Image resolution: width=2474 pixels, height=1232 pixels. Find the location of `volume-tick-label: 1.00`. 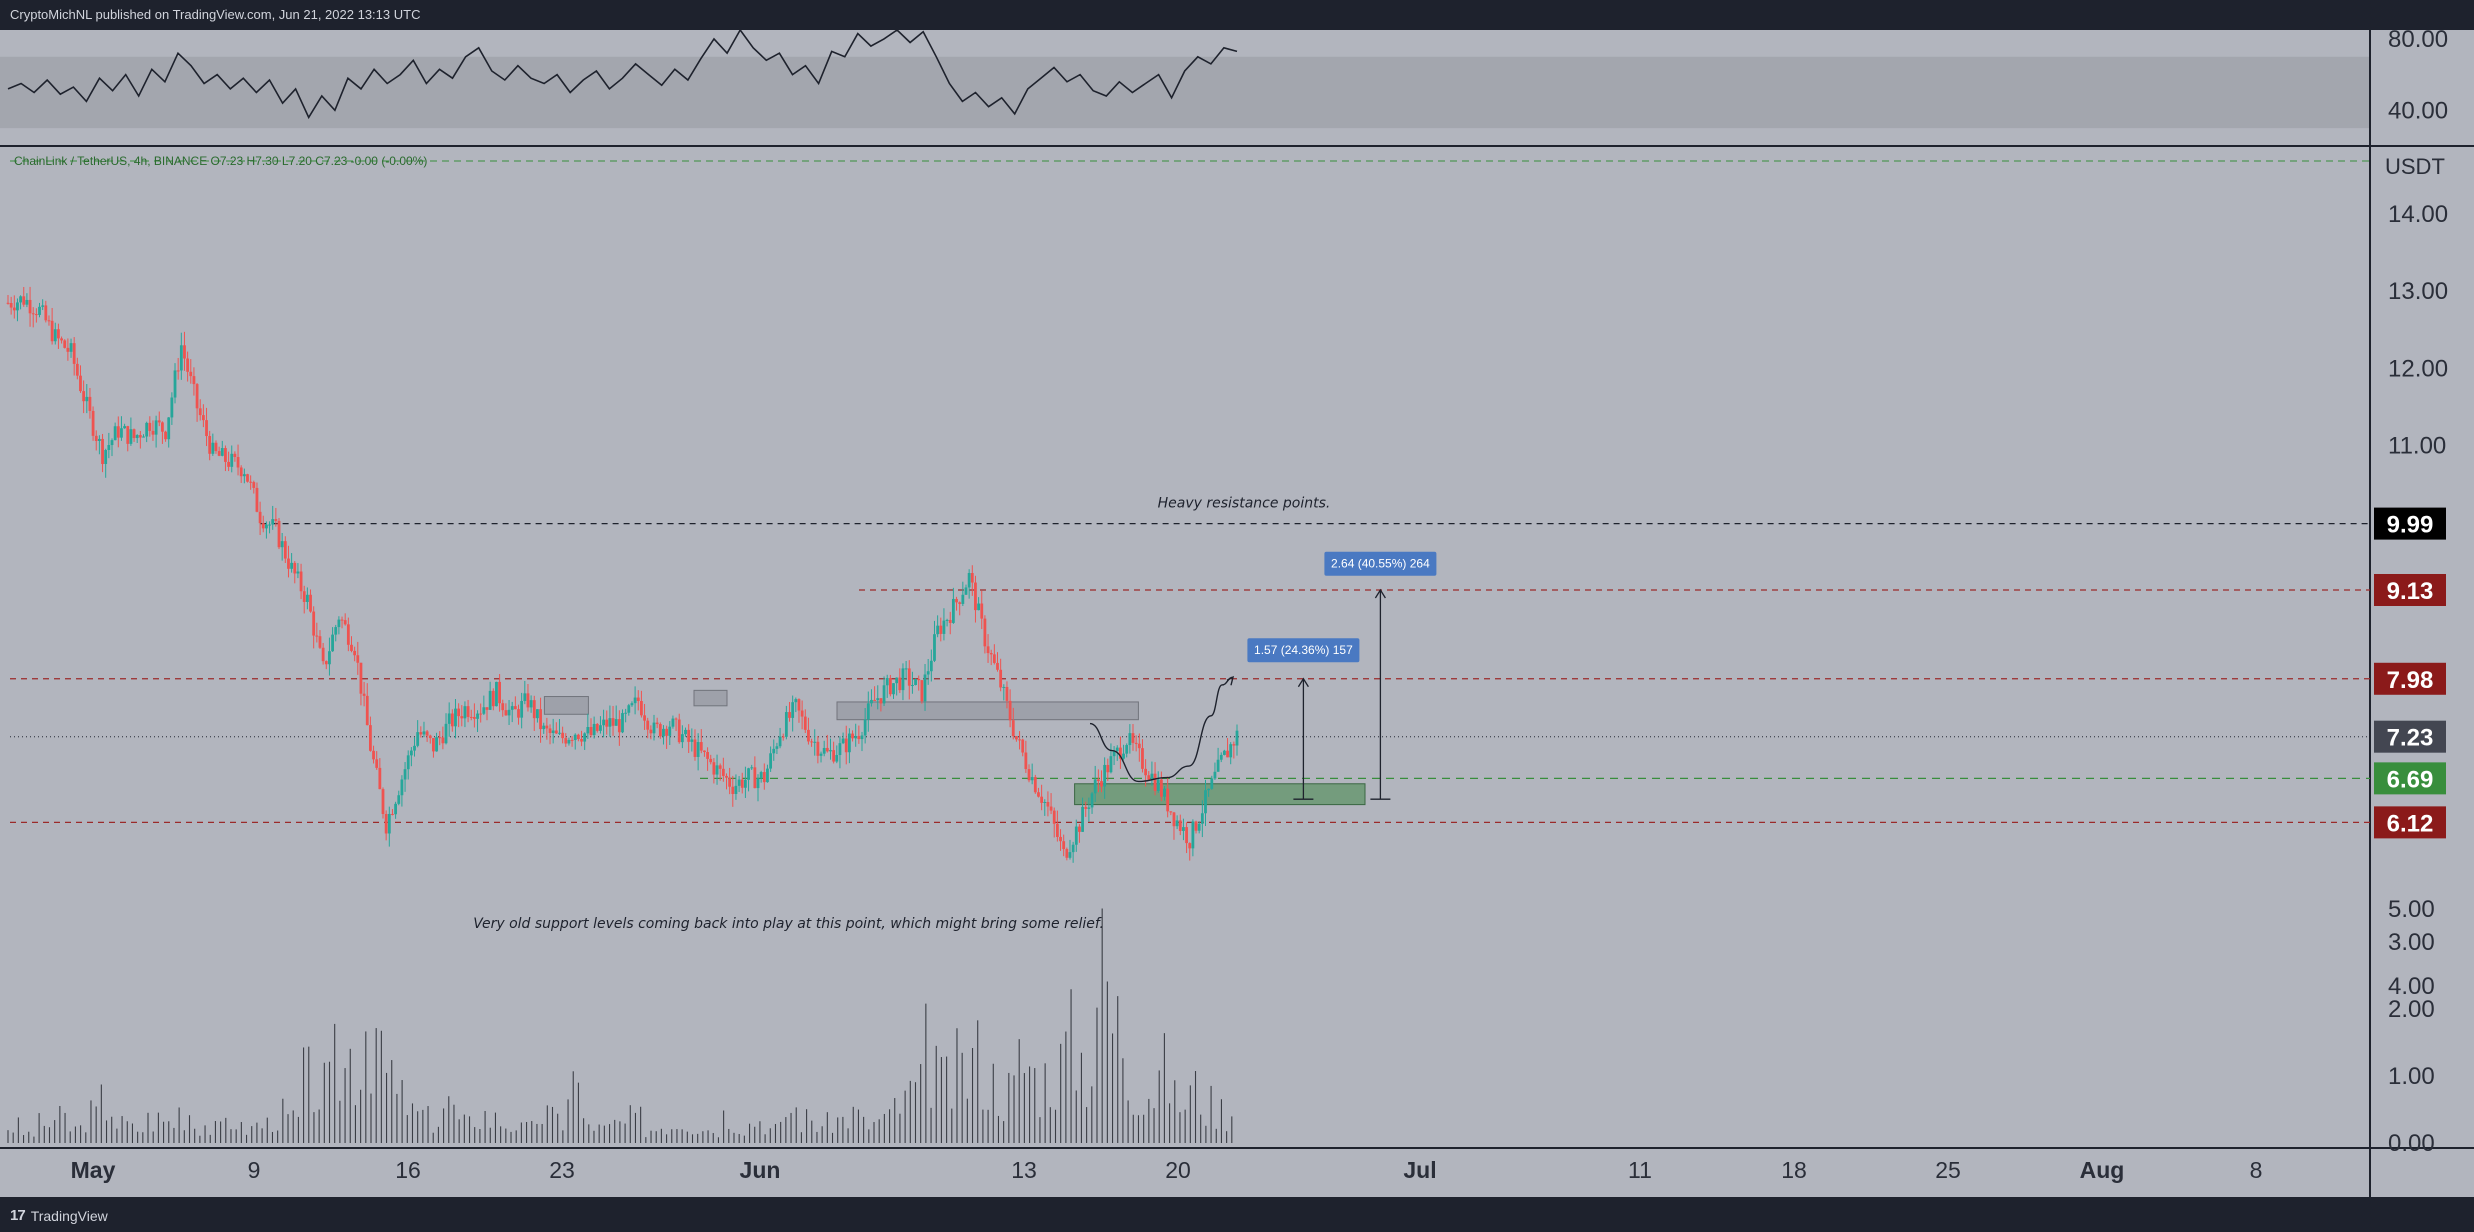

volume-tick-label: 1.00 is located at coordinates (2411, 1076).